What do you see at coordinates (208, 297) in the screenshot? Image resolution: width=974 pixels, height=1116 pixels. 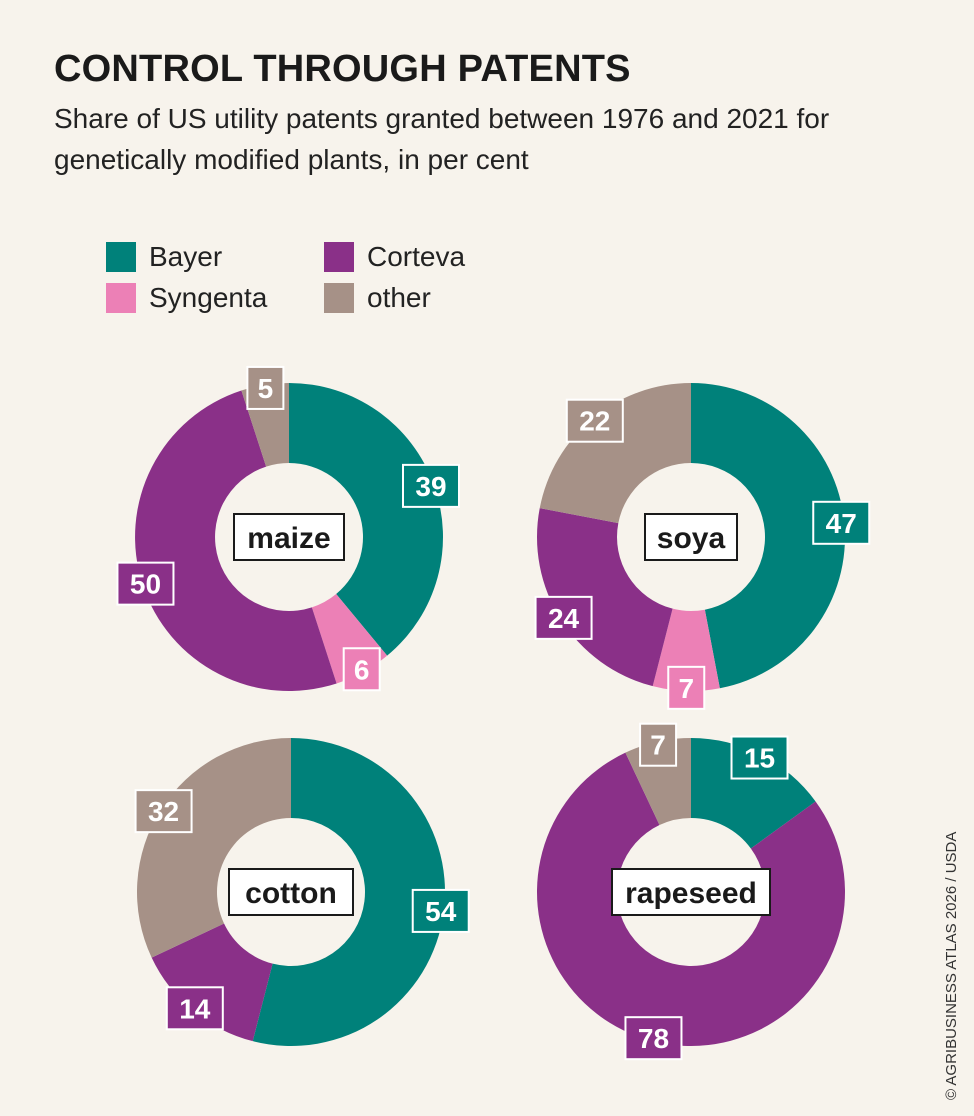 I see `legend-label-syngenta: Syngenta` at bounding box center [208, 297].